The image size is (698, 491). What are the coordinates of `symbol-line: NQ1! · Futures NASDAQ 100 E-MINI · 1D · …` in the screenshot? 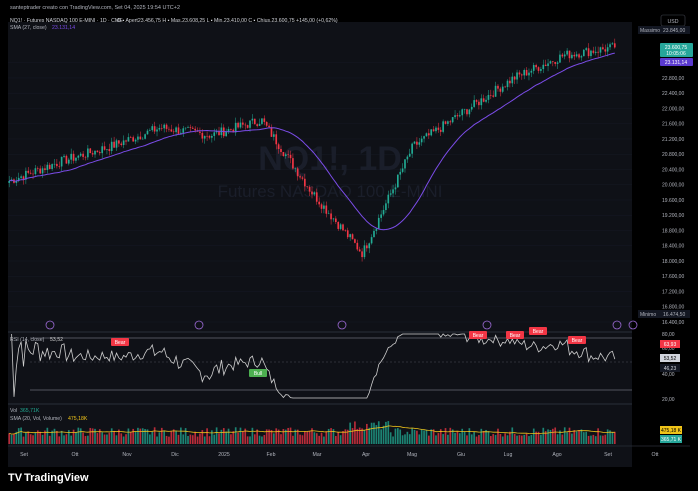 It's located at (66, 21).